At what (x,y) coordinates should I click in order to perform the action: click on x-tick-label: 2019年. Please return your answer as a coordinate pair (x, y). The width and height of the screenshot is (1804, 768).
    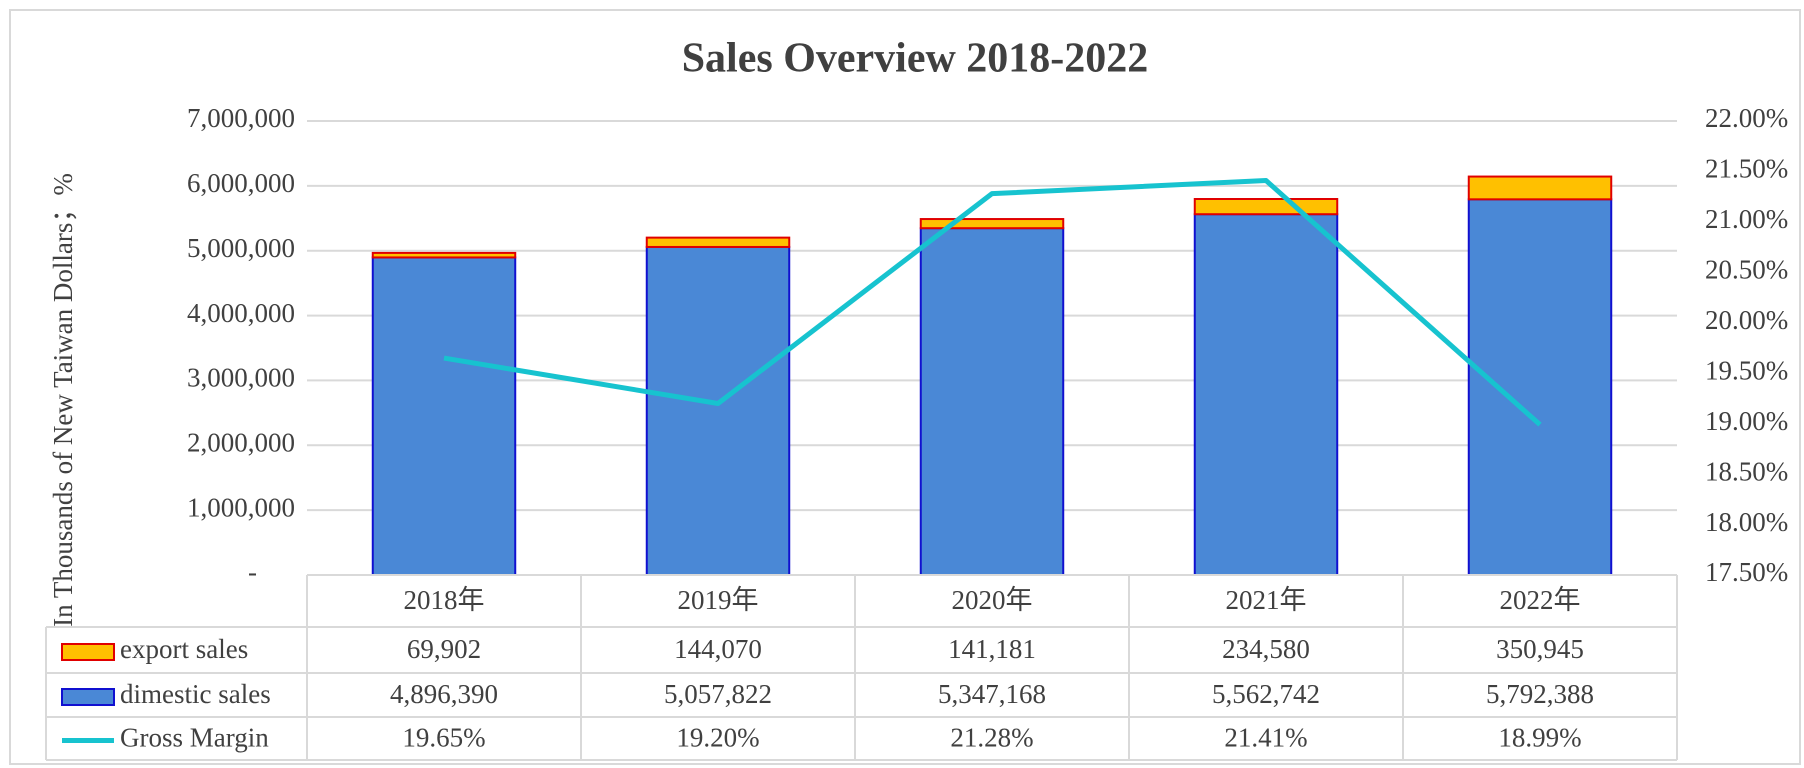
    Looking at the image, I should click on (718, 600).